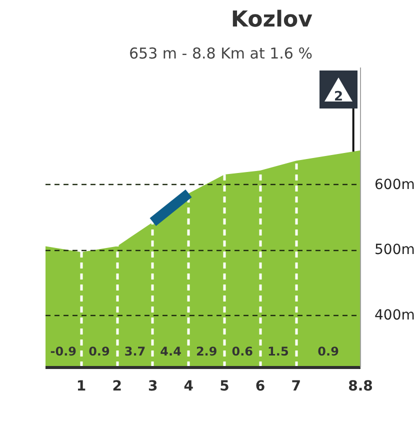 The width and height of the screenshot is (420, 426). I want to click on x-tick-label: 7, so click(296, 386).